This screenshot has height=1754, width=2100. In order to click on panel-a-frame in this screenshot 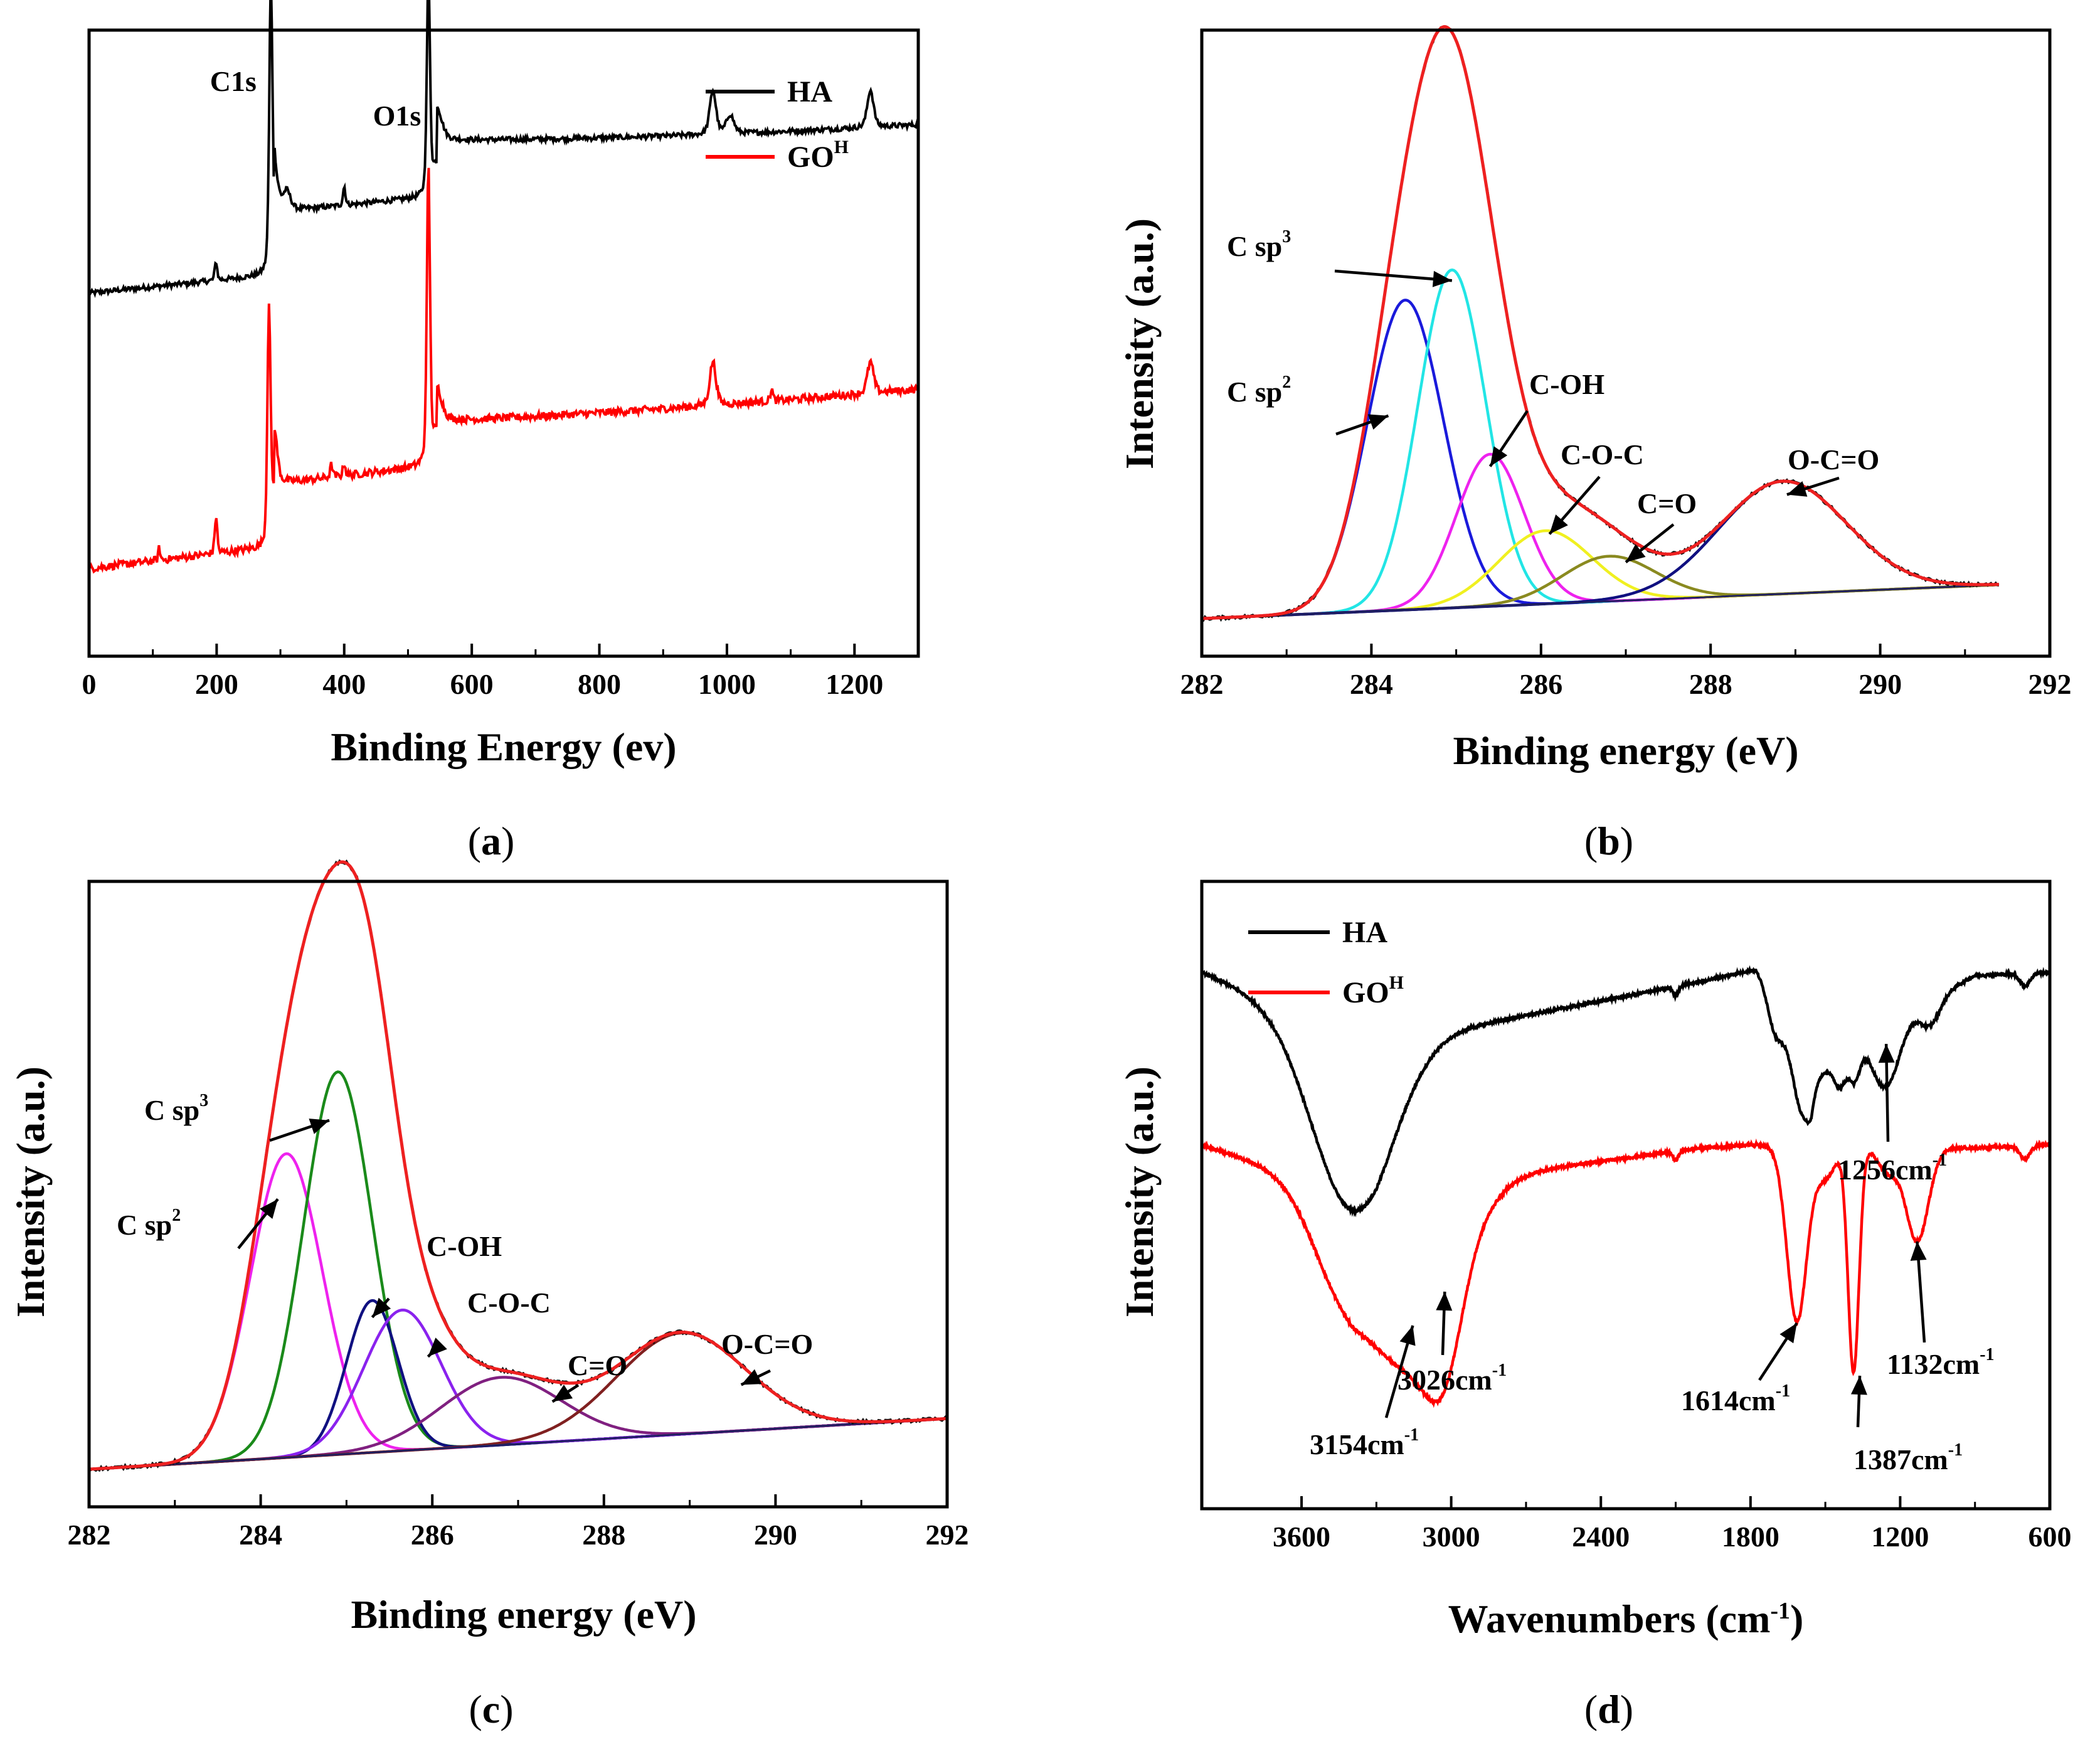, I will do `click(504, 343)`.